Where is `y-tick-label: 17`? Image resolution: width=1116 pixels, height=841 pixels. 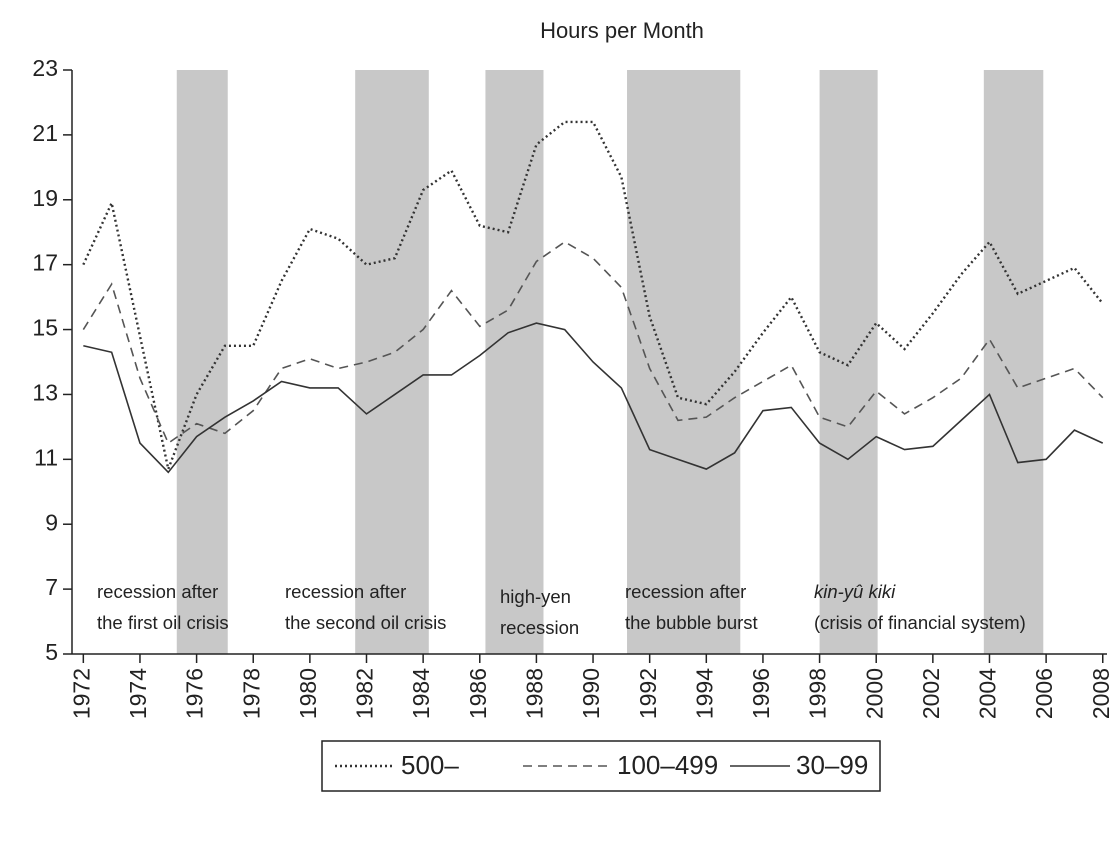 y-tick-label: 17 is located at coordinates (45, 263).